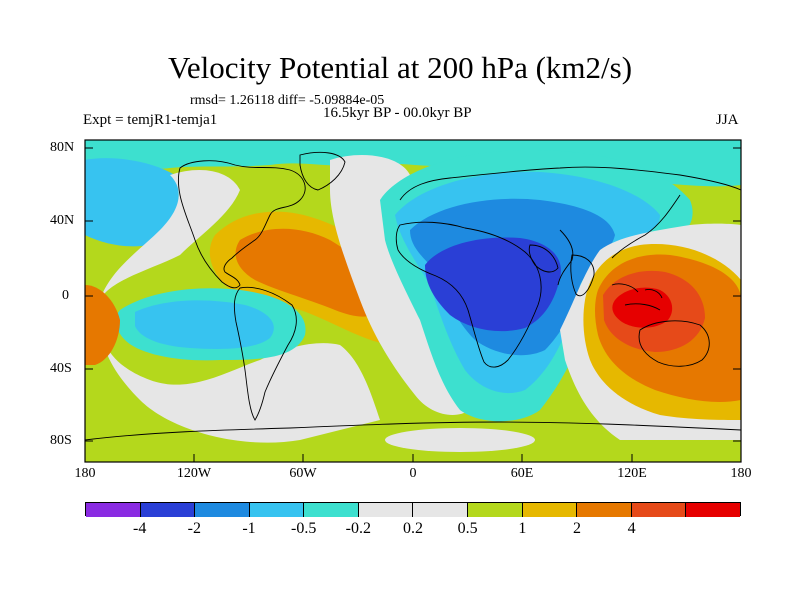  I want to click on colorbar-label: -2, so click(194, 528).